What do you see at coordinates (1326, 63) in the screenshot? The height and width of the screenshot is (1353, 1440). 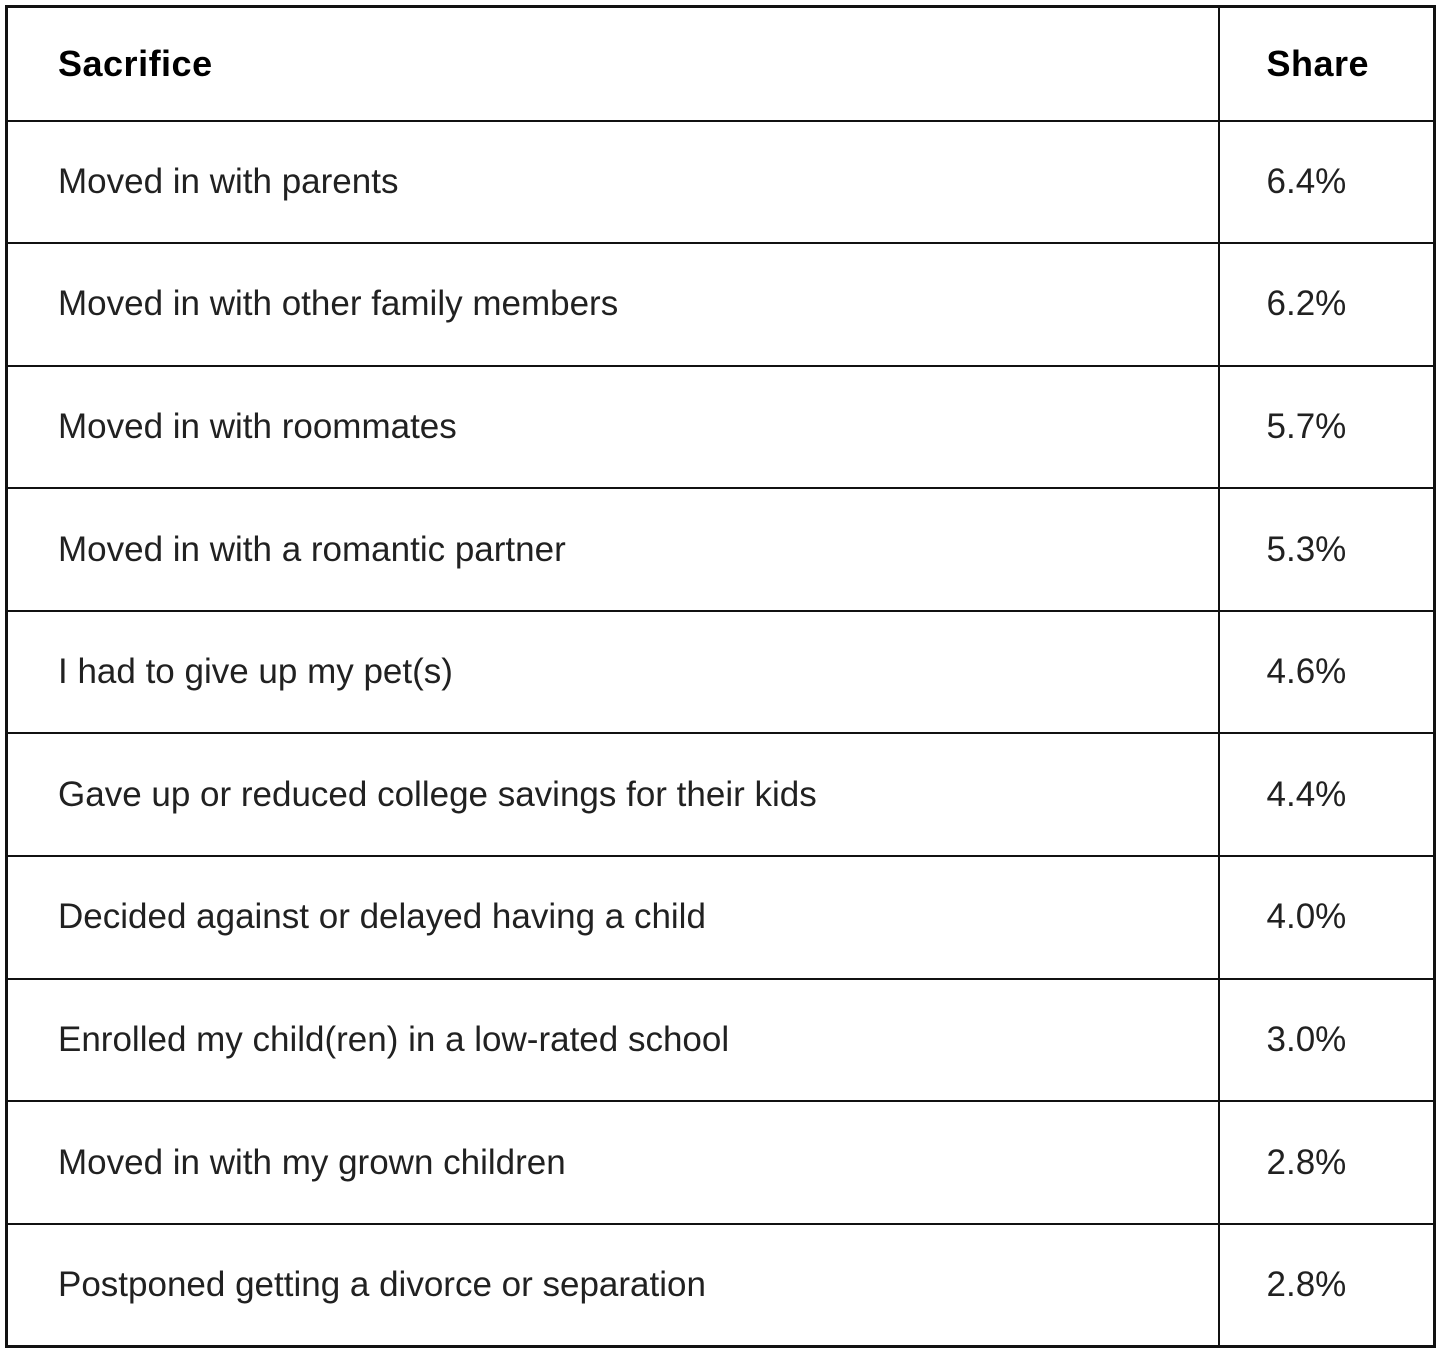 I see `column-header-share: Share` at bounding box center [1326, 63].